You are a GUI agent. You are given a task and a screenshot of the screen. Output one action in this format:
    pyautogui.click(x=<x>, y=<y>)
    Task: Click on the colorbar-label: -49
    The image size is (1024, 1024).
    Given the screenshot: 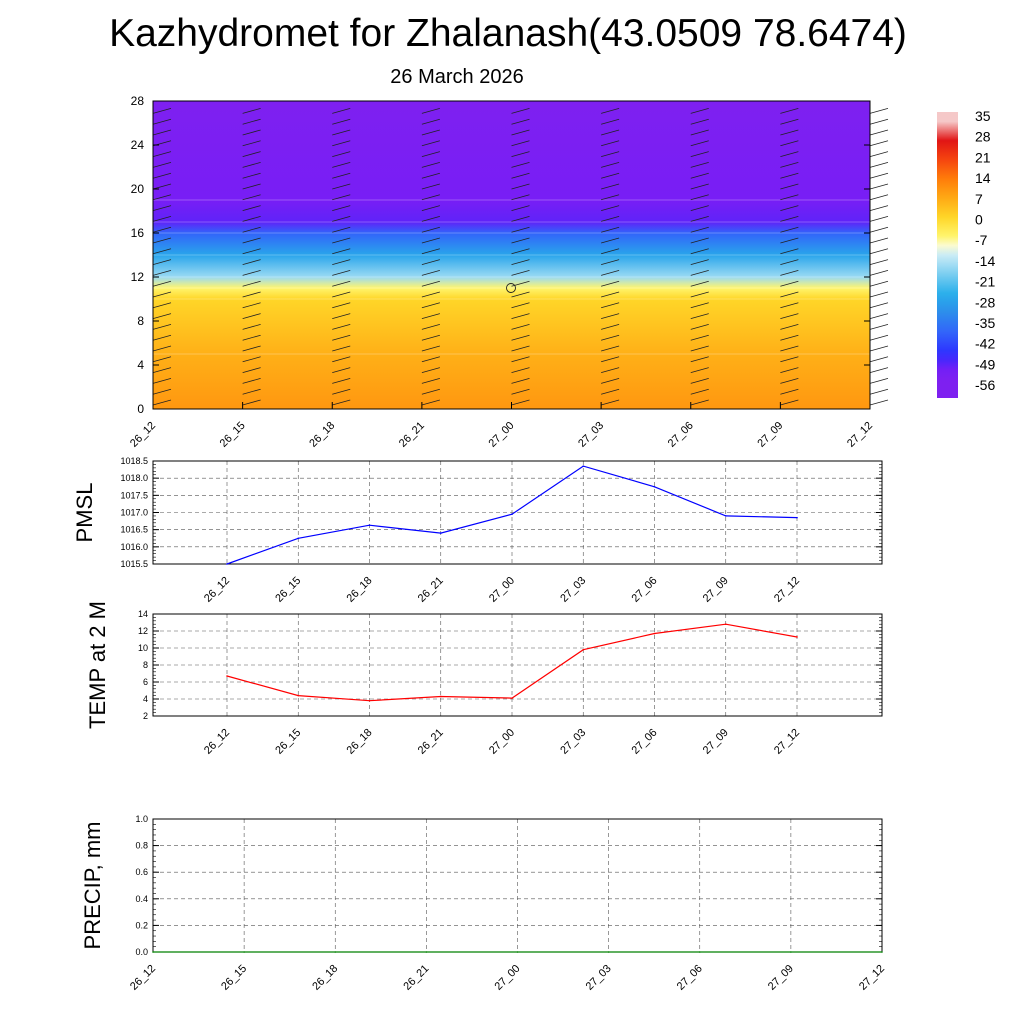 What is the action you would take?
    pyautogui.click(x=985, y=364)
    